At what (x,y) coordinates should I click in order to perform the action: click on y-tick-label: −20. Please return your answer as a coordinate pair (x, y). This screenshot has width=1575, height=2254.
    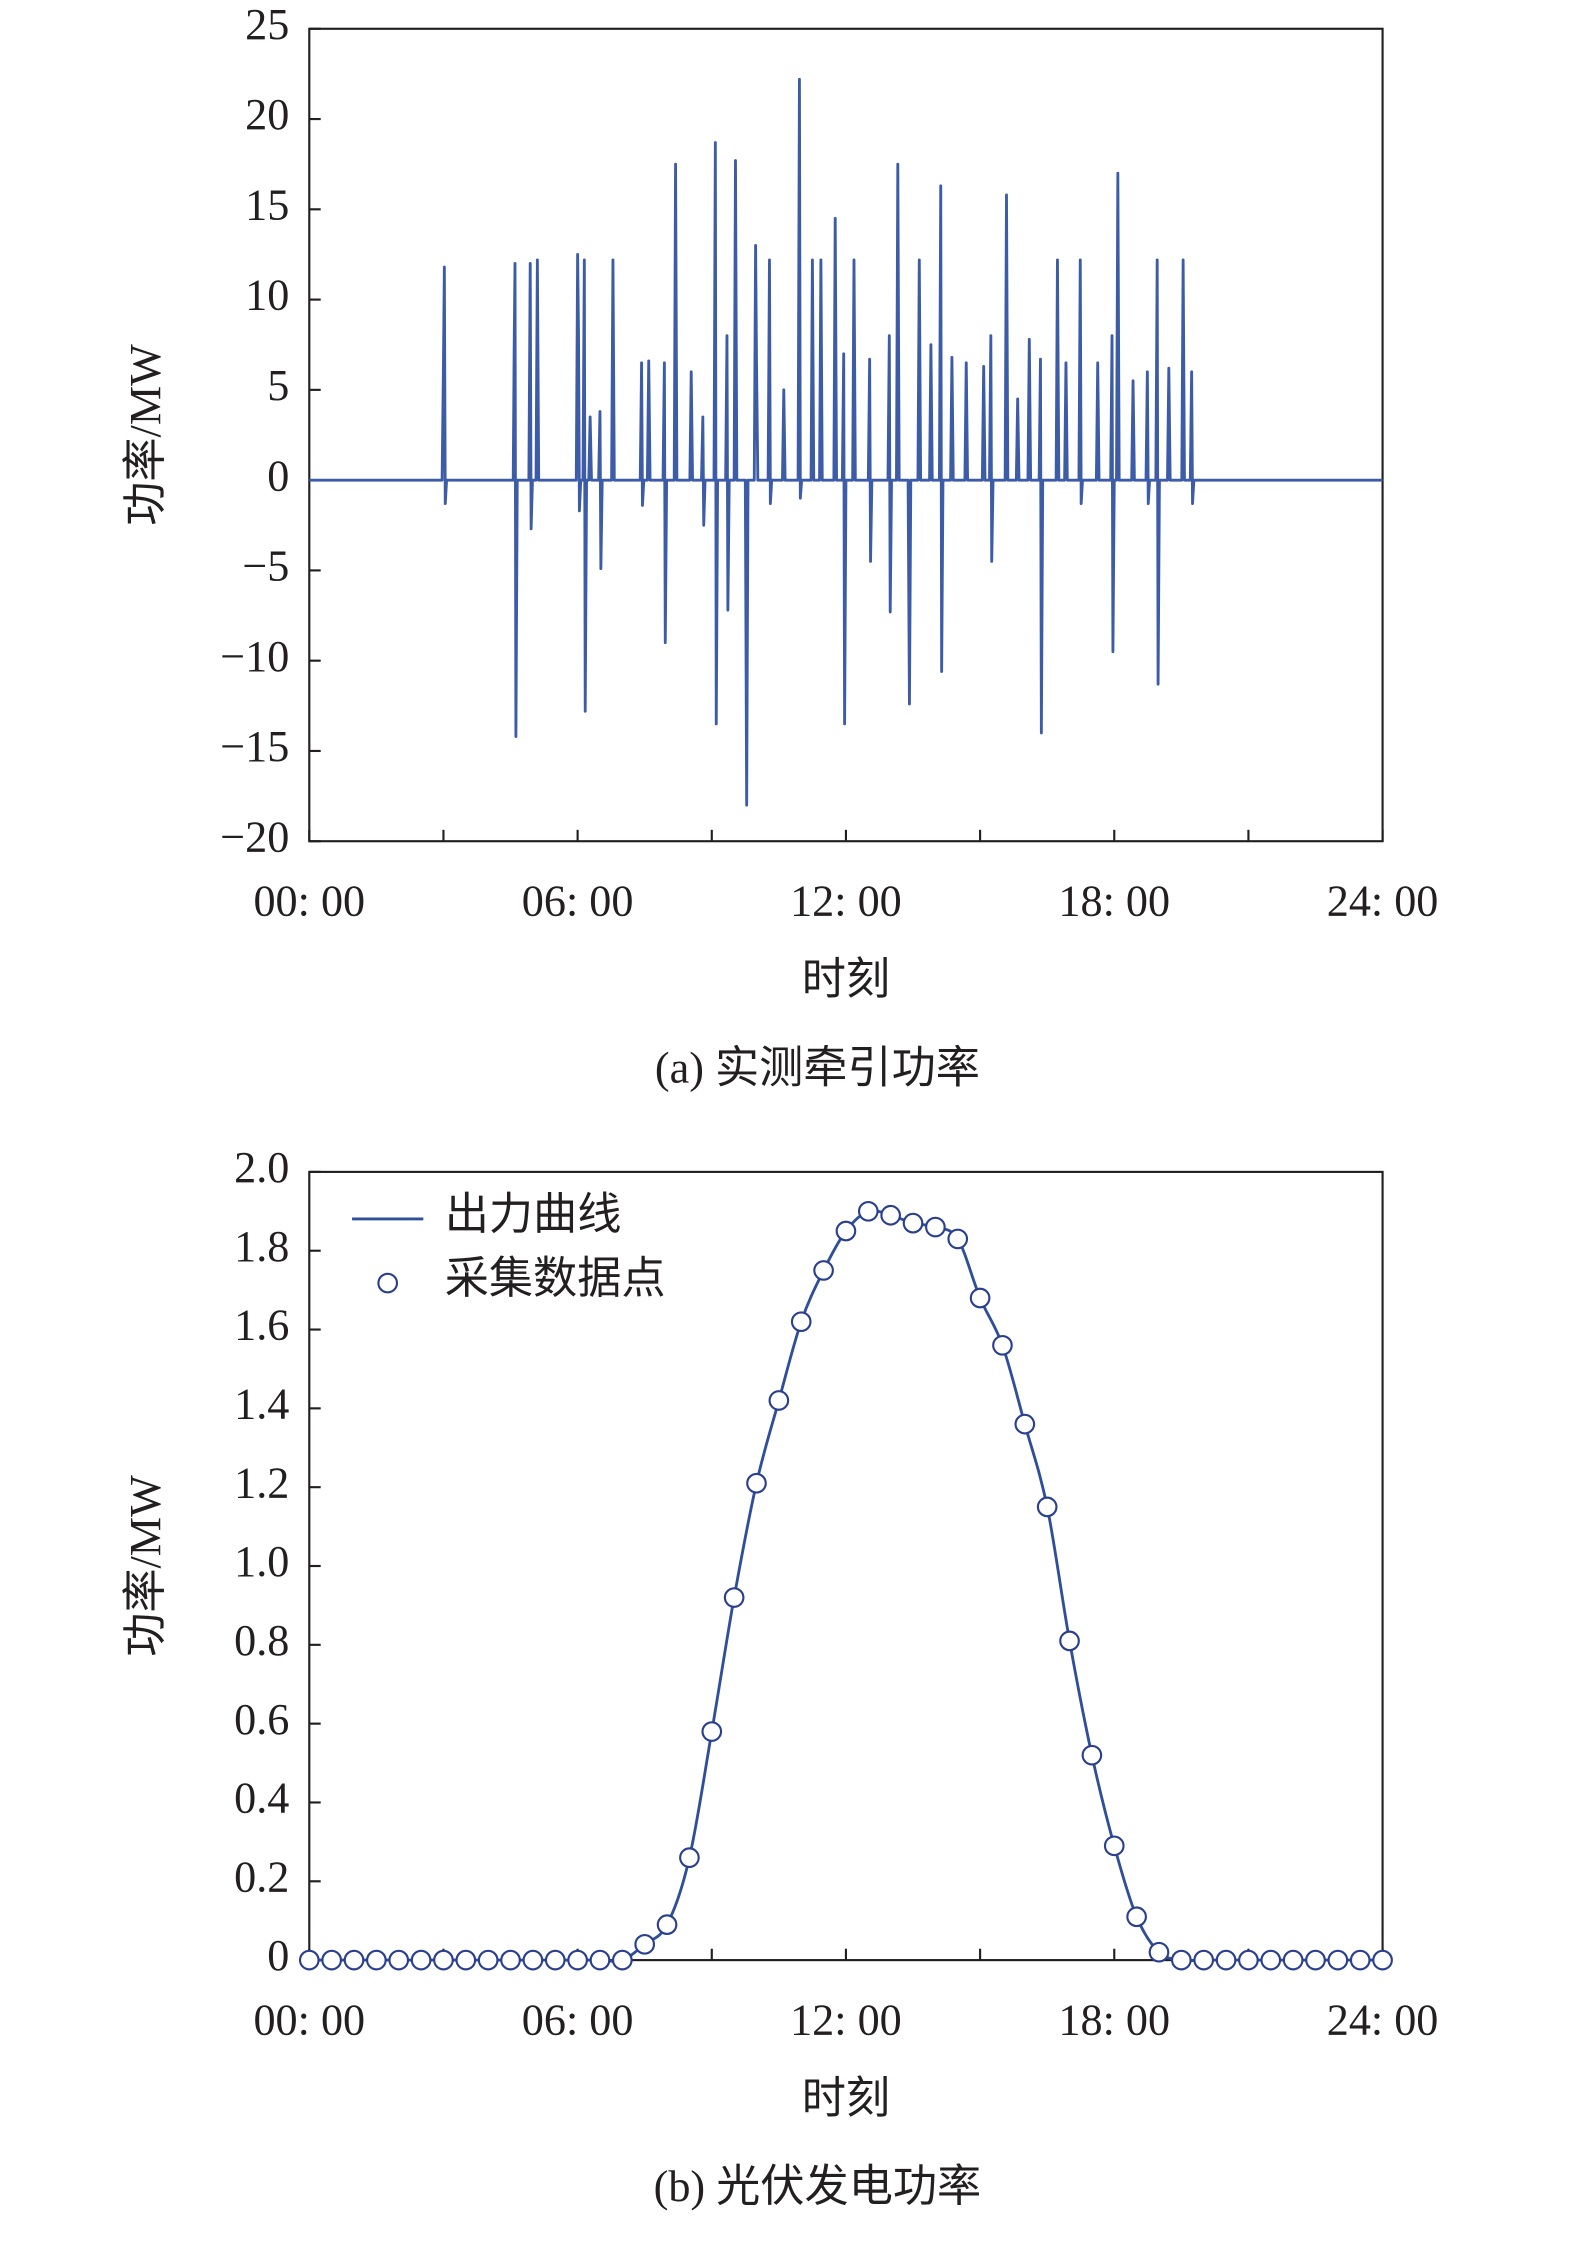
    Looking at the image, I should click on (254, 836).